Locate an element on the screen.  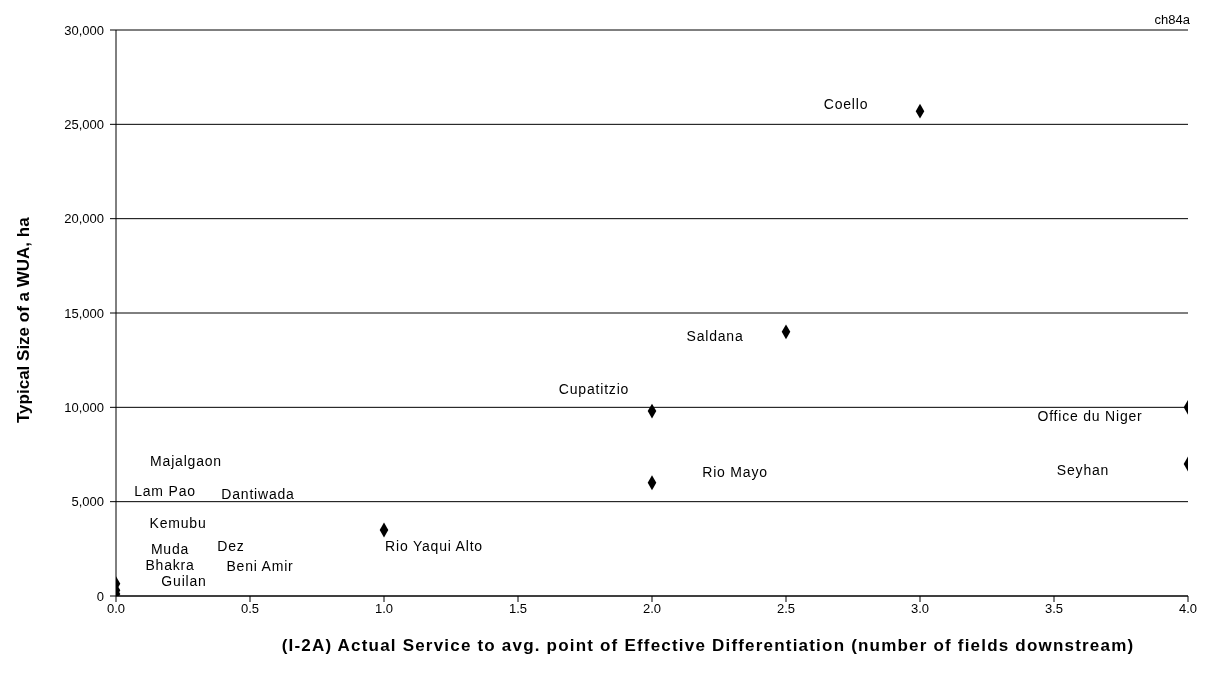
y-tick-label: 15,000 is located at coordinates (84, 313).